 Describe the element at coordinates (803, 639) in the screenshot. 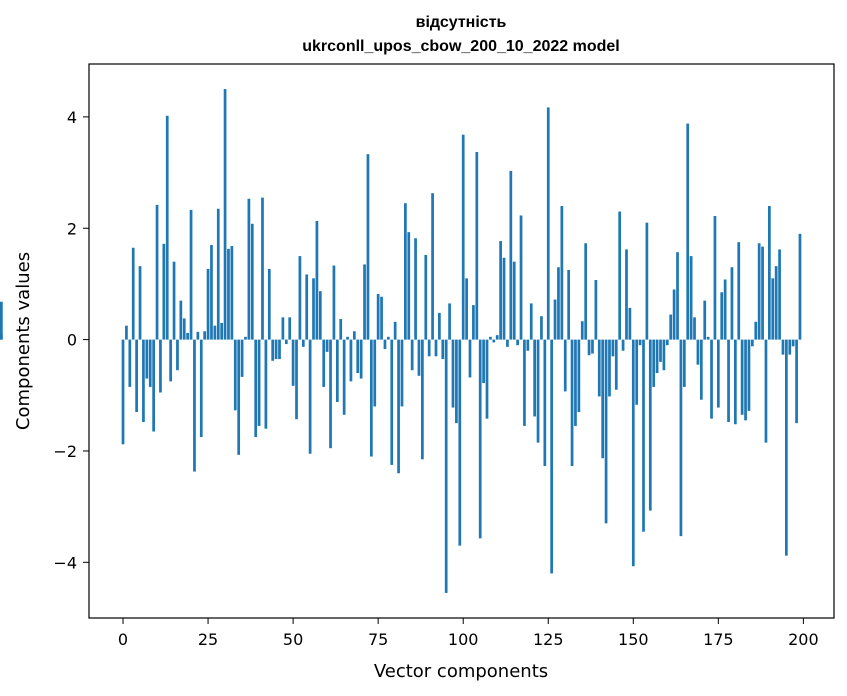

I see `x-tick-label: 200` at that location.